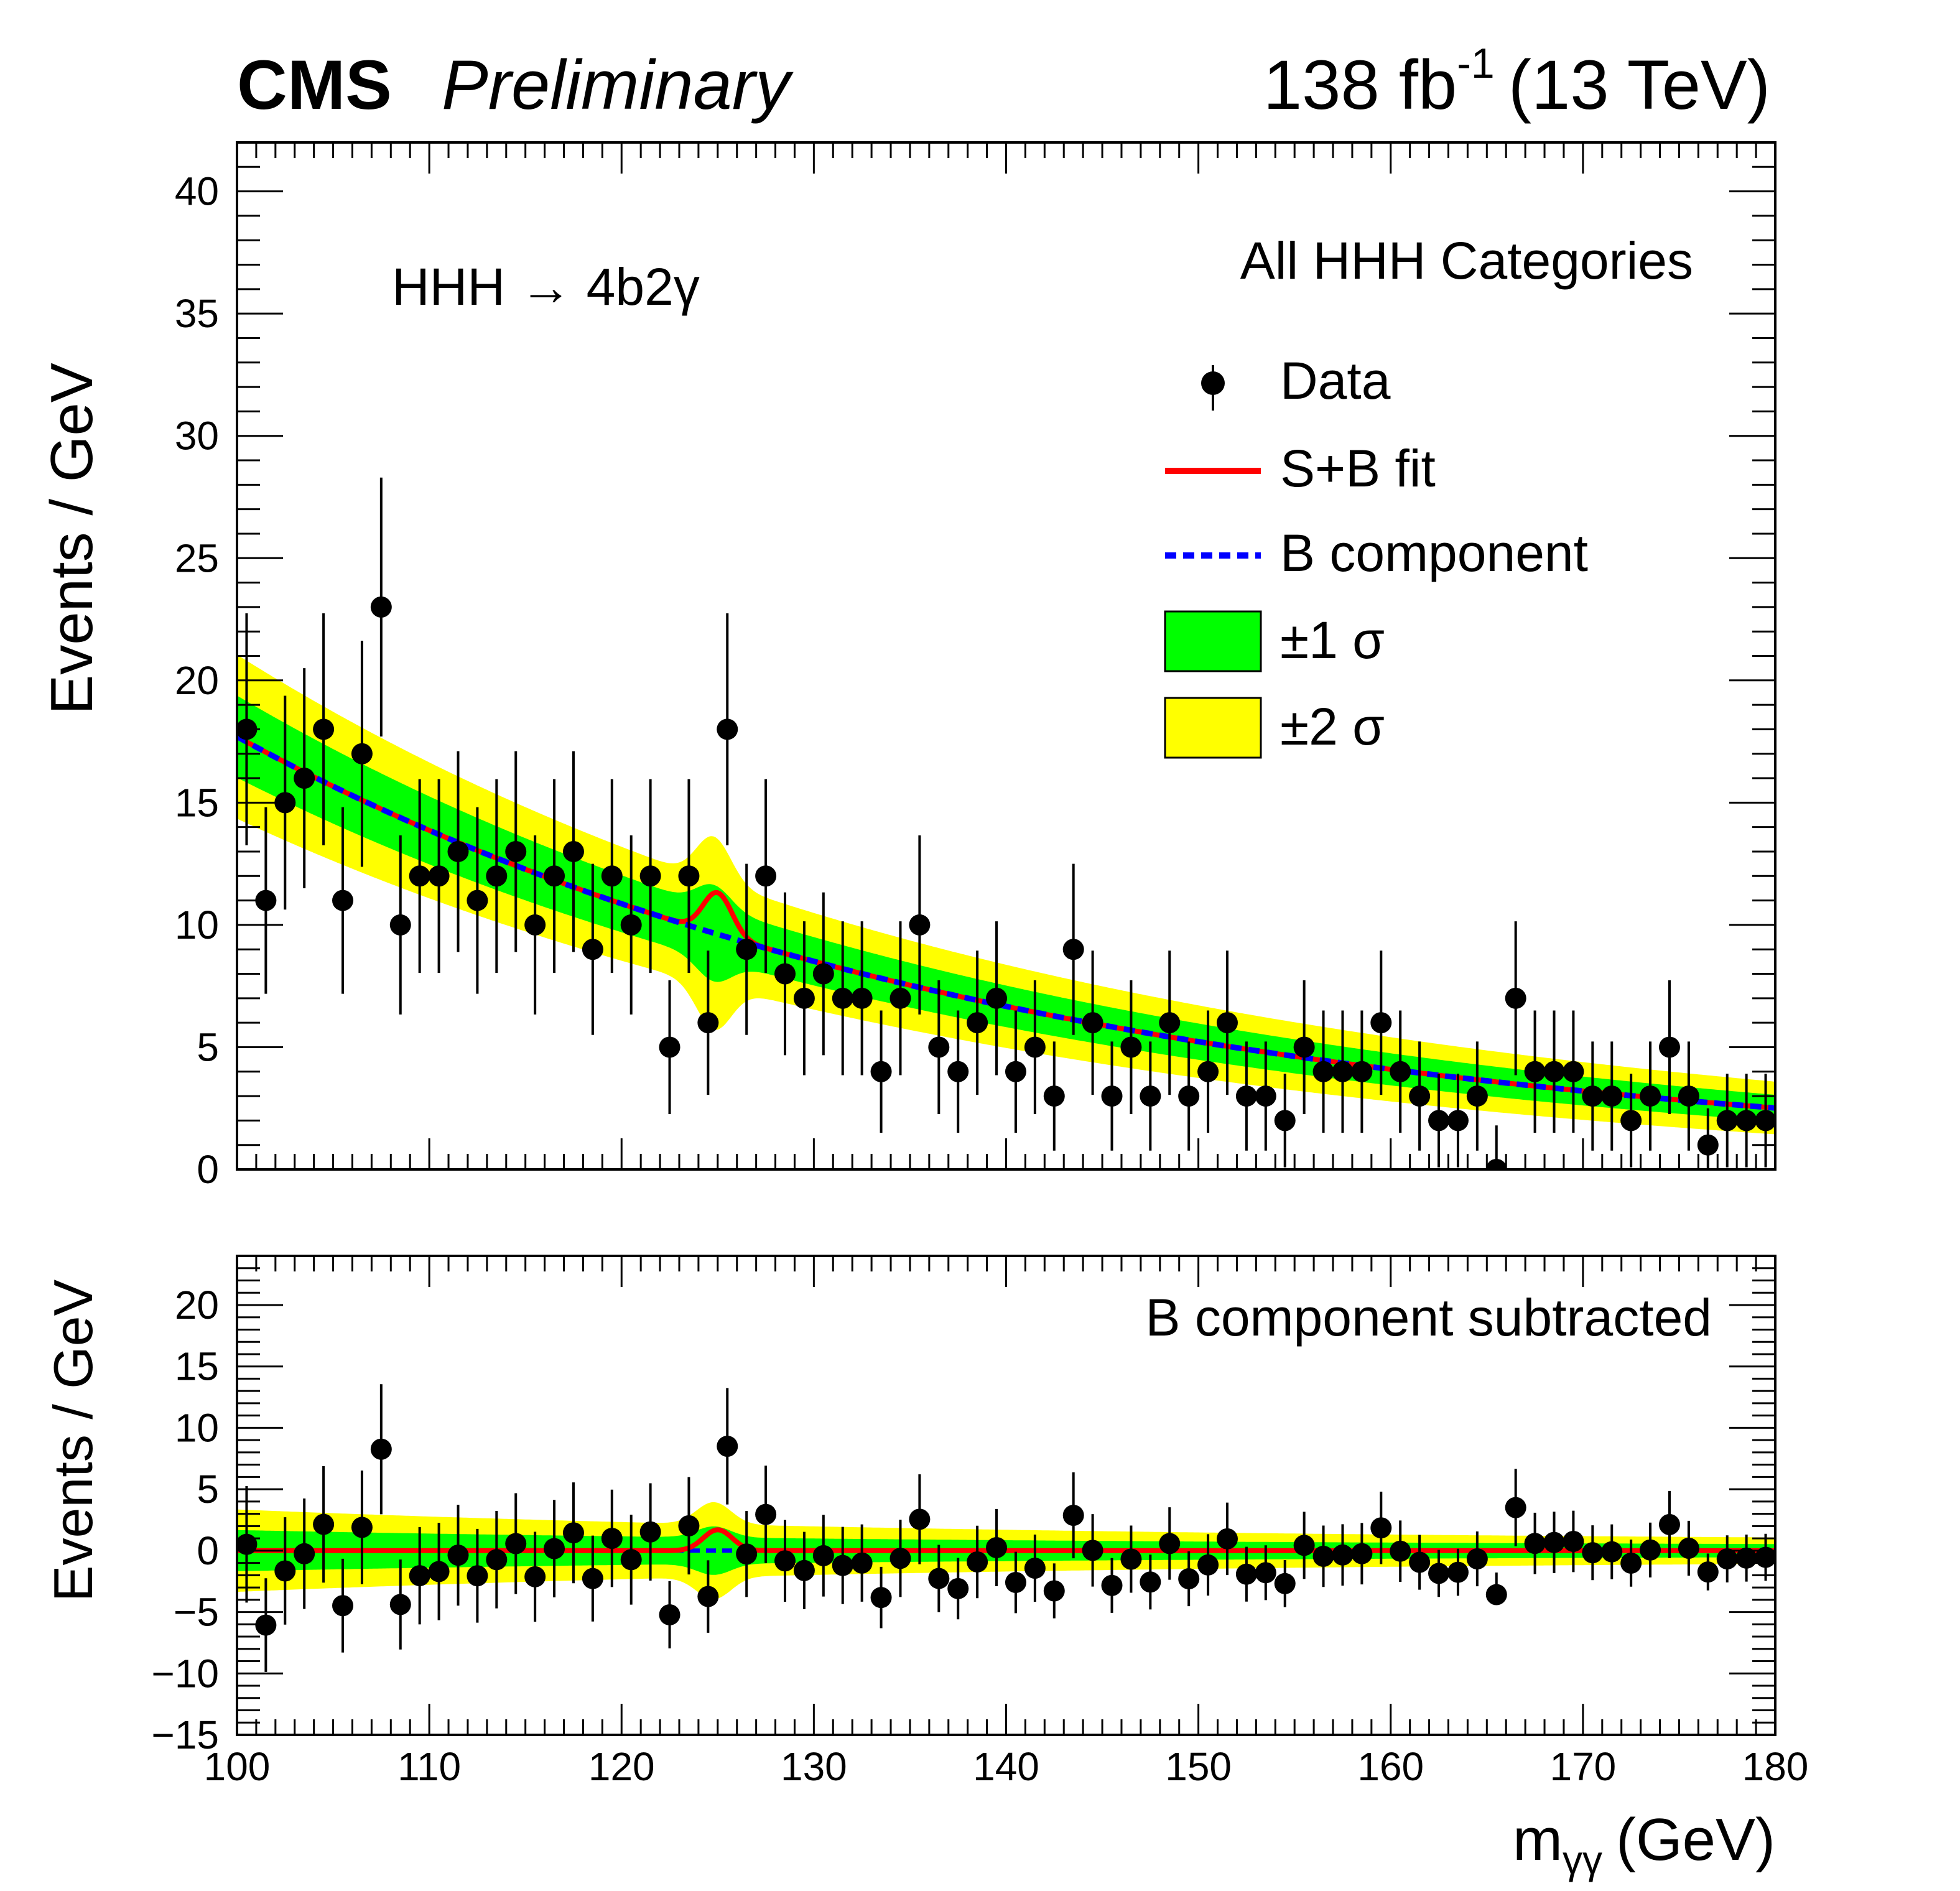 This screenshot has height=1891, width=1960. What do you see at coordinates (1428, 1317) in the screenshot?
I see `residual-category-label: B component subtracted` at bounding box center [1428, 1317].